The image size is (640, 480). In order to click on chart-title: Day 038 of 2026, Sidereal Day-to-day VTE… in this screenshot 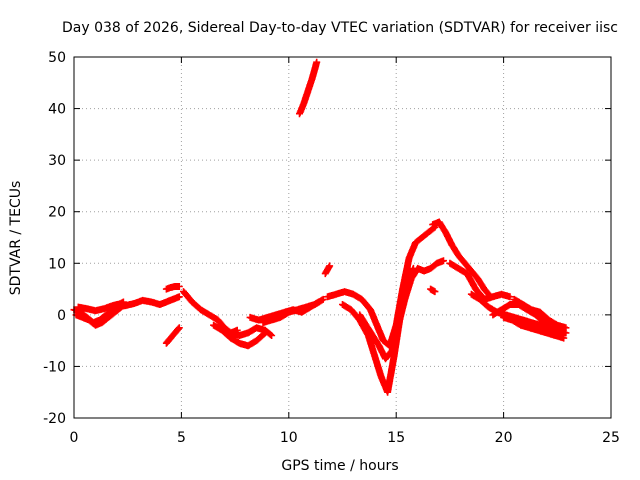, I will do `click(340, 28)`.